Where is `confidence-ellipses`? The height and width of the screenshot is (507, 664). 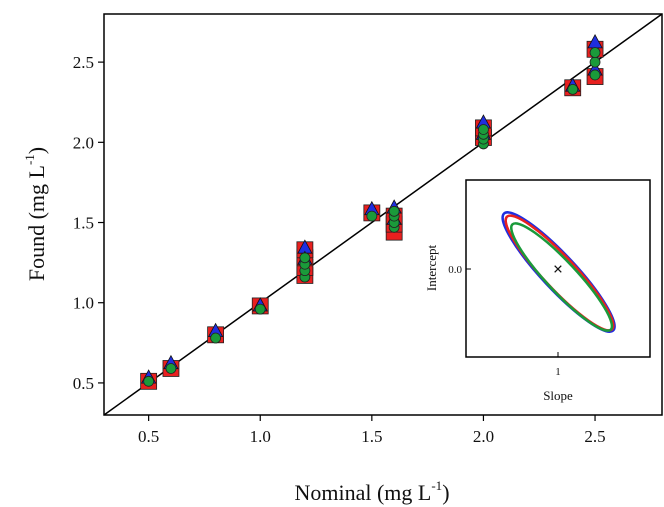
confidence-ellipses is located at coordinates (558, 272).